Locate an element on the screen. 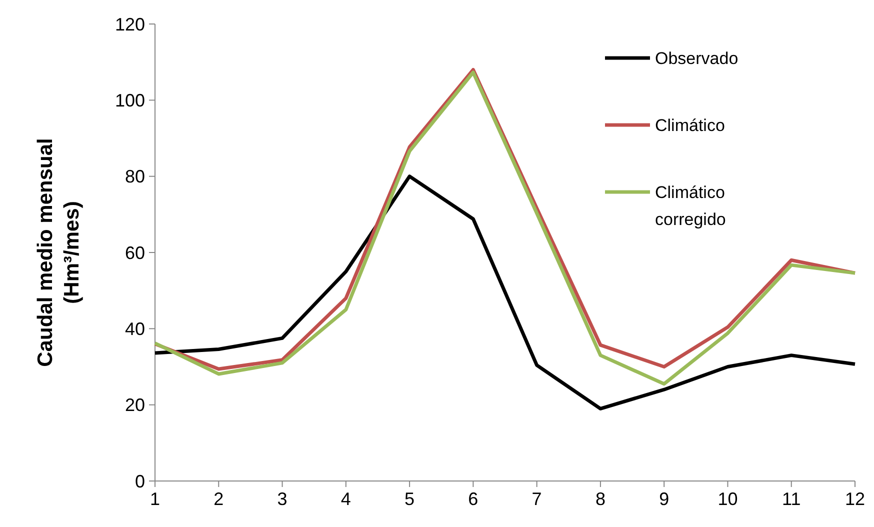 The height and width of the screenshot is (527, 874). legend-label: Observado is located at coordinates (696, 58).